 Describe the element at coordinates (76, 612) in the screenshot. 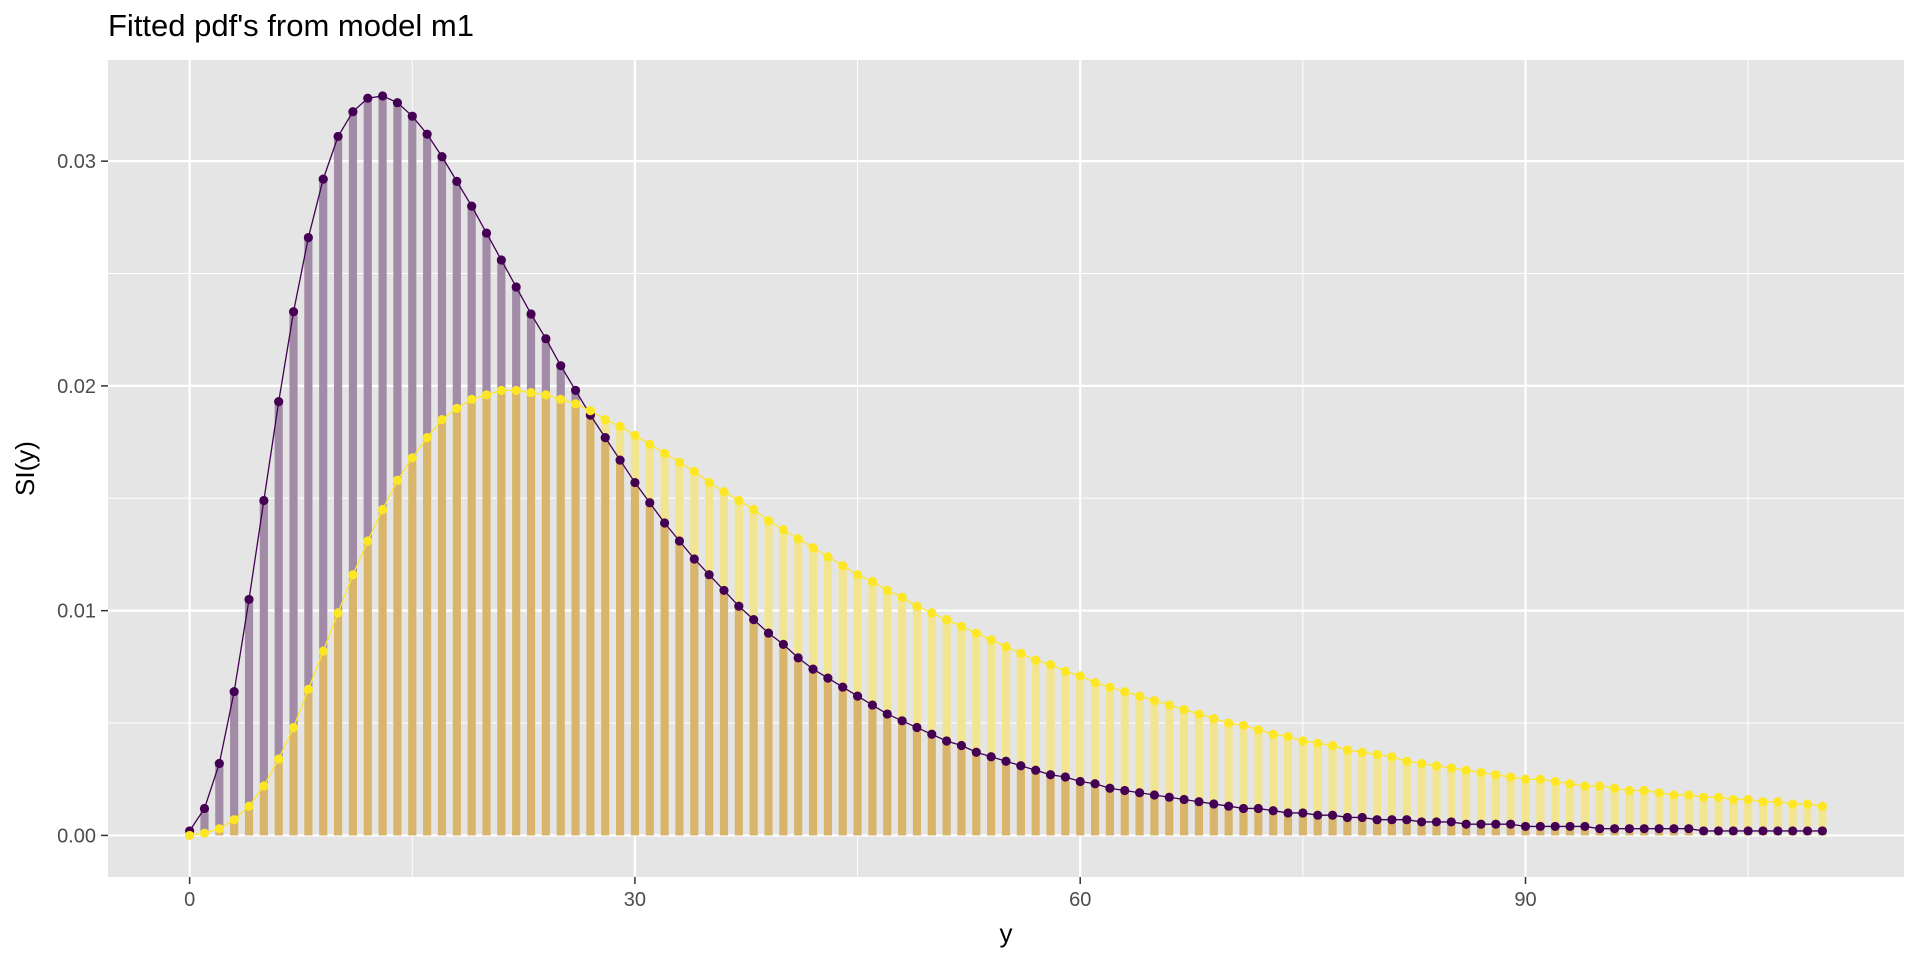

I see `y-tick-label: 0.01` at that location.